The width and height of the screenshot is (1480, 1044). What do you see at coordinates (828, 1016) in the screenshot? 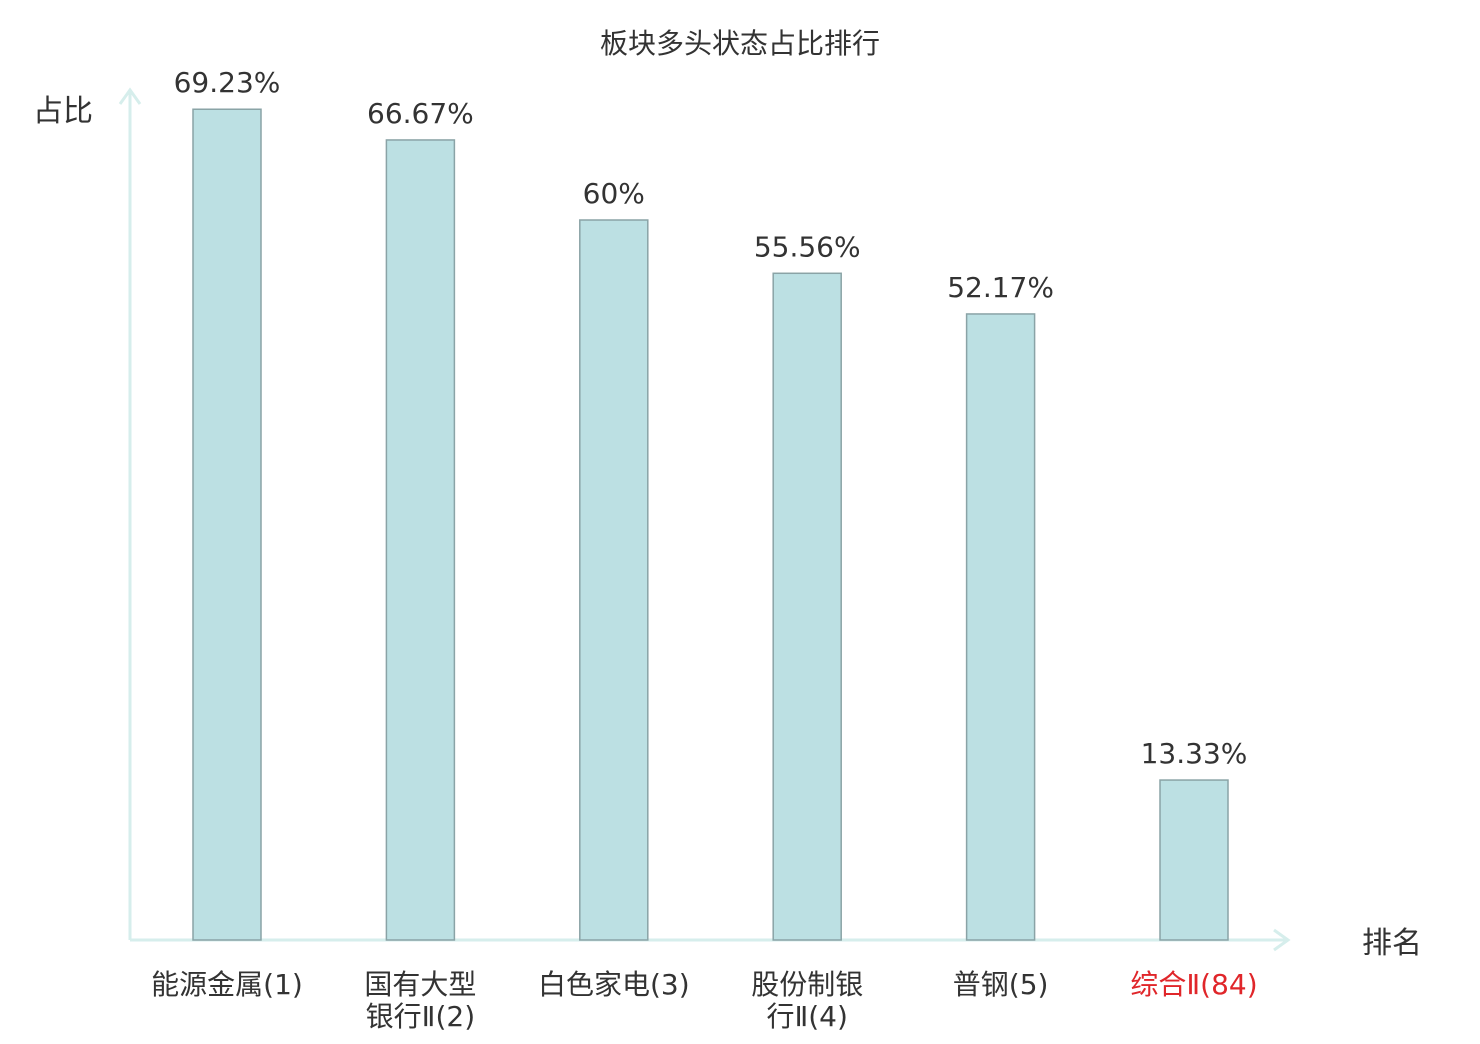
I see `x-tick-rank: (4)` at bounding box center [828, 1016].